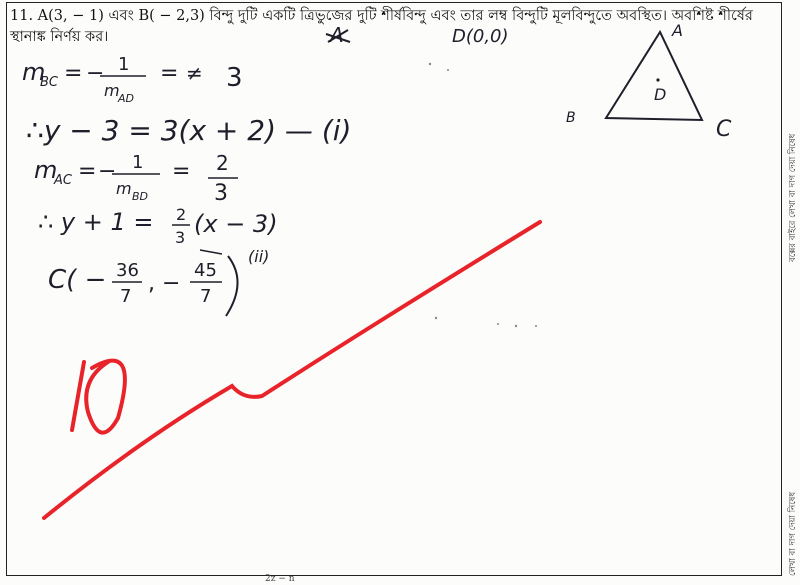  Describe the element at coordinates (258, 256) in the screenshot. I see `svg-text: (ii)` at that location.